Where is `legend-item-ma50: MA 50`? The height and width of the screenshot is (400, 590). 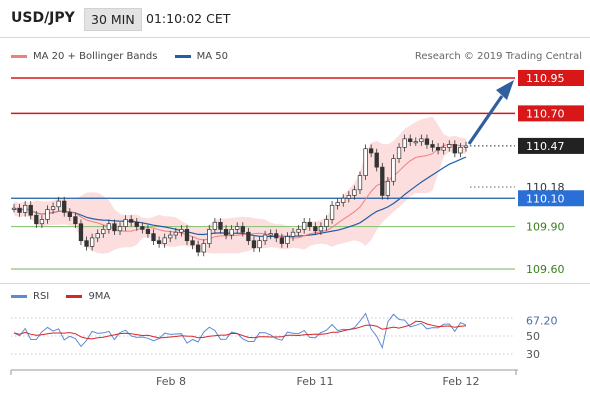
legend-item-ma50: MA 50 is located at coordinates (201, 56).